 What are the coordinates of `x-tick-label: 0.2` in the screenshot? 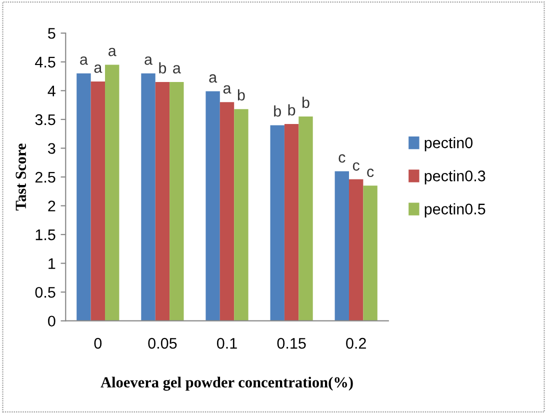 It's located at (356, 343).